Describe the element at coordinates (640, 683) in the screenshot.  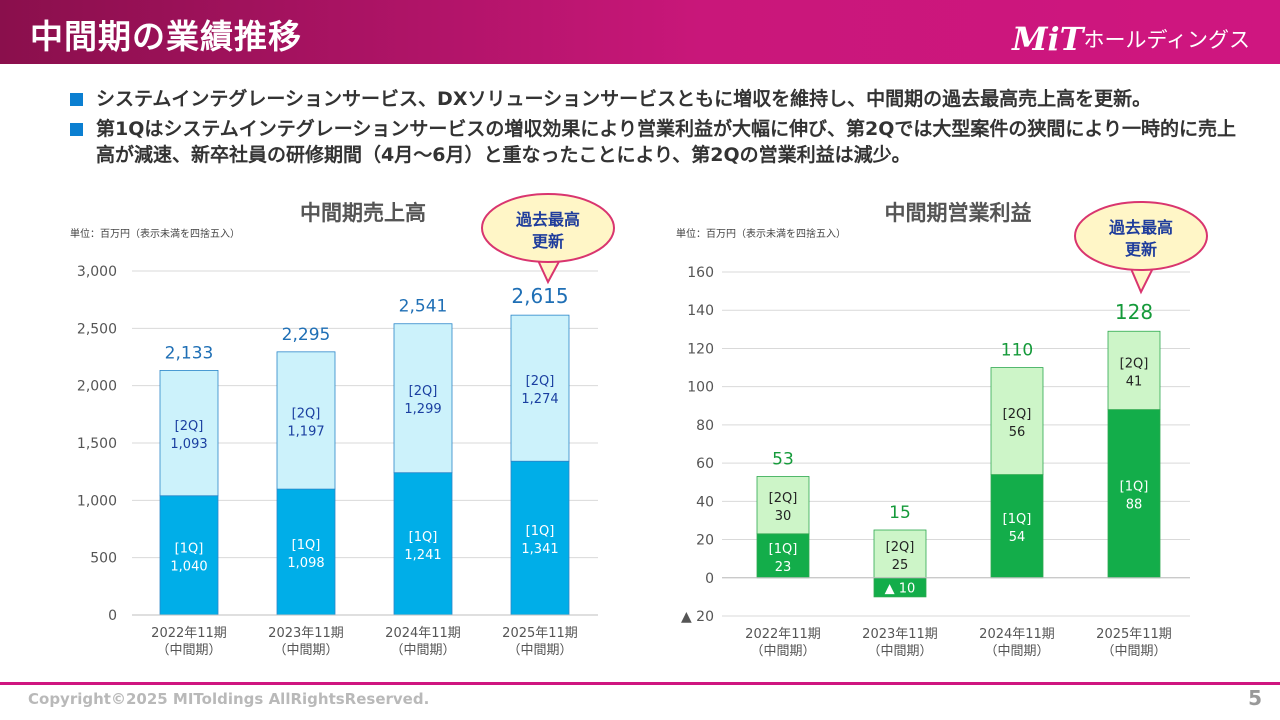
I see `footer-divider` at that location.